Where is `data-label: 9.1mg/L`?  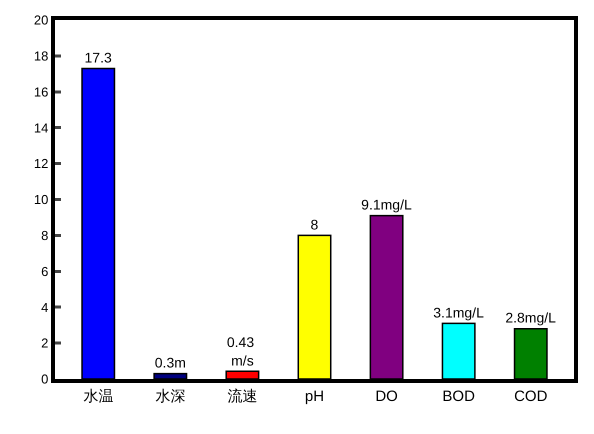
data-label: 9.1mg/L is located at coordinates (386, 204).